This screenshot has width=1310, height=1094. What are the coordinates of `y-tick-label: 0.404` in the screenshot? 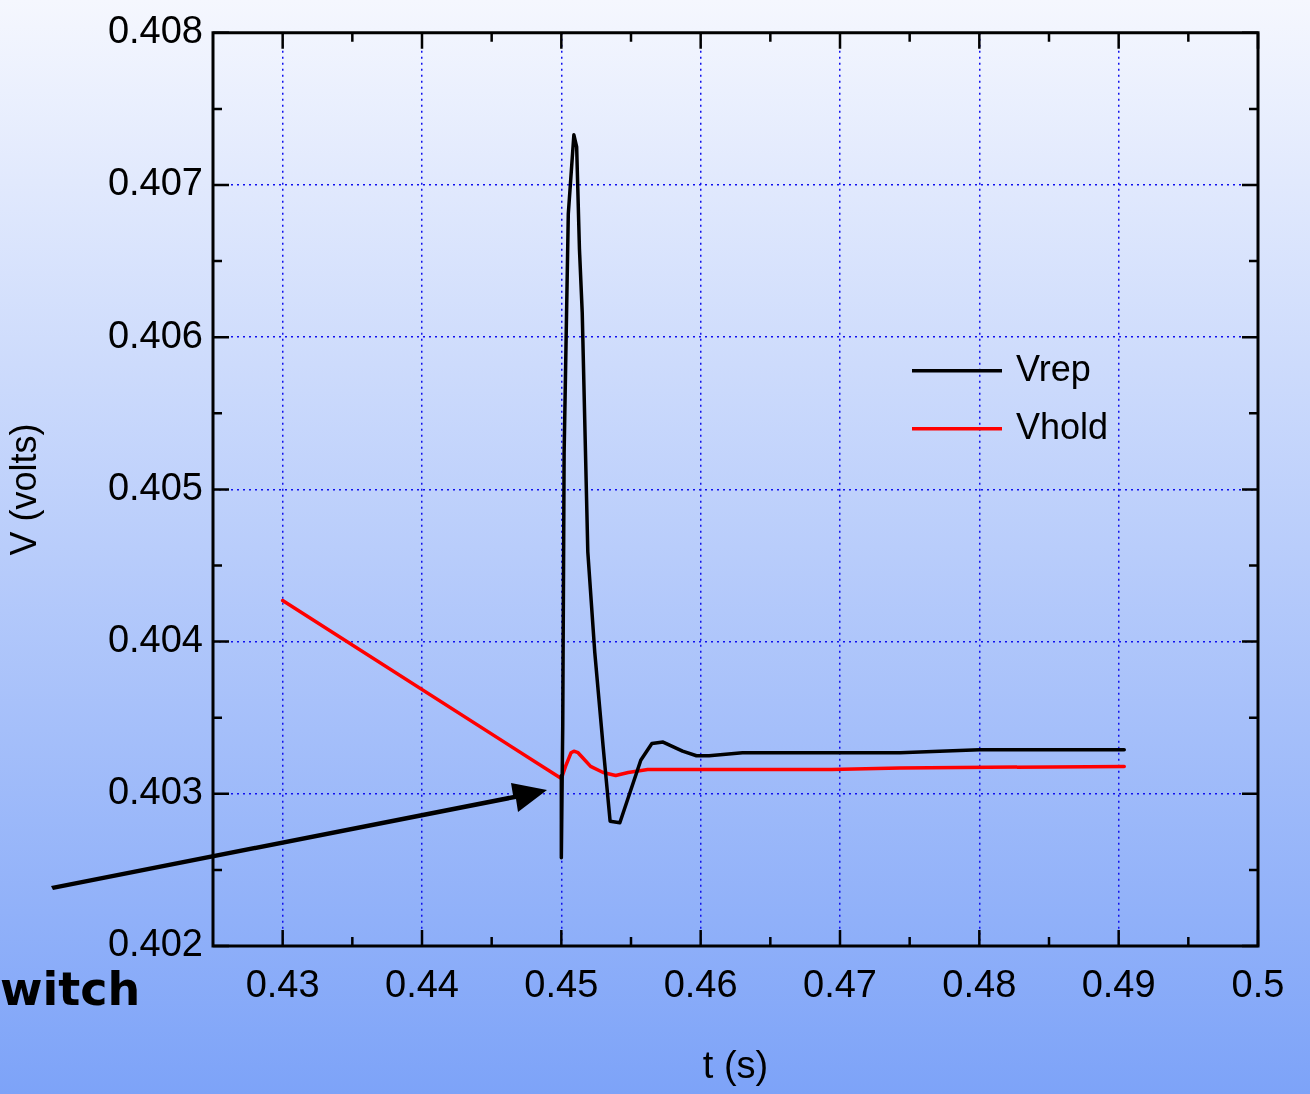 It's located at (155, 639).